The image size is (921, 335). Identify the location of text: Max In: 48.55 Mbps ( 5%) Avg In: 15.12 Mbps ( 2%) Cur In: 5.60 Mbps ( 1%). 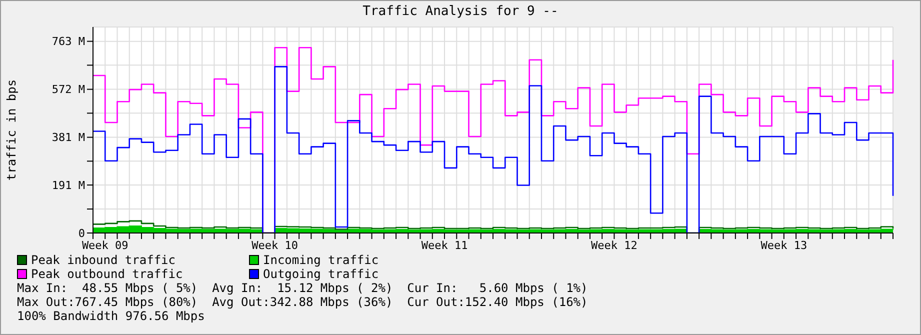
(303, 288).